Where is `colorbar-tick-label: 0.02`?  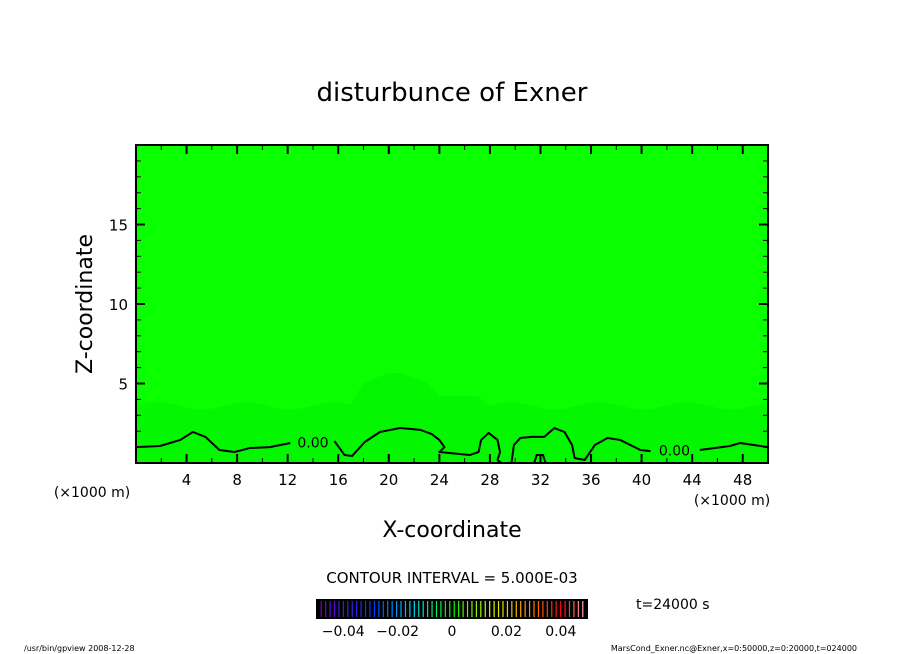 colorbar-tick-label: 0.02 is located at coordinates (506, 632).